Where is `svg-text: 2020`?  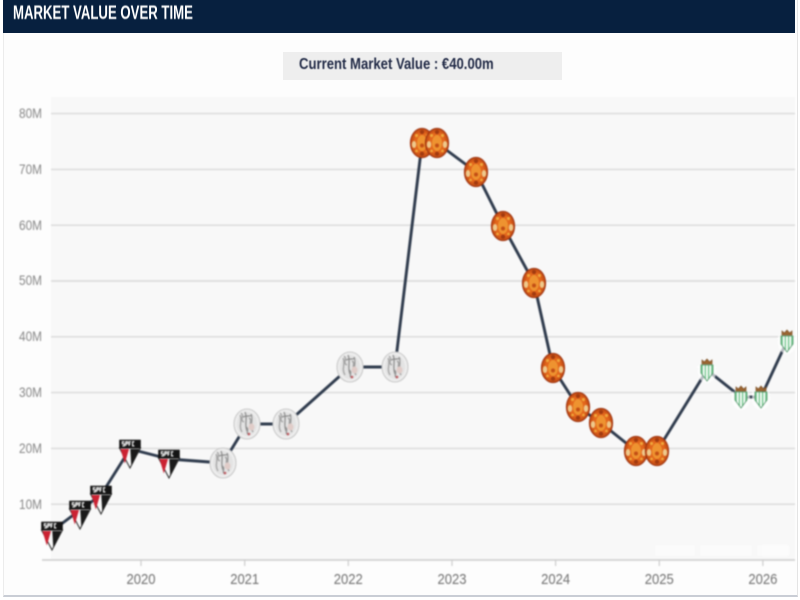 svg-text: 2020 is located at coordinates (141, 579).